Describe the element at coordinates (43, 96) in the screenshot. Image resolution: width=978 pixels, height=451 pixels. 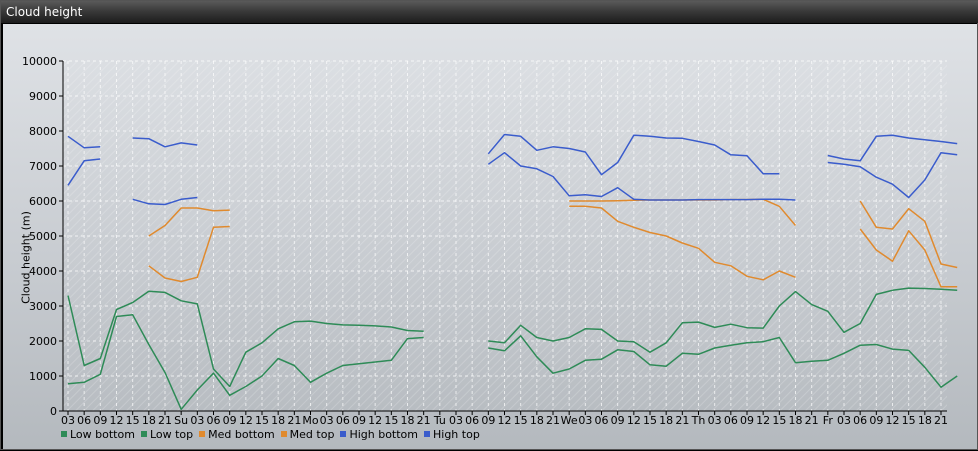
I see `y-tick-label: 9000` at that location.